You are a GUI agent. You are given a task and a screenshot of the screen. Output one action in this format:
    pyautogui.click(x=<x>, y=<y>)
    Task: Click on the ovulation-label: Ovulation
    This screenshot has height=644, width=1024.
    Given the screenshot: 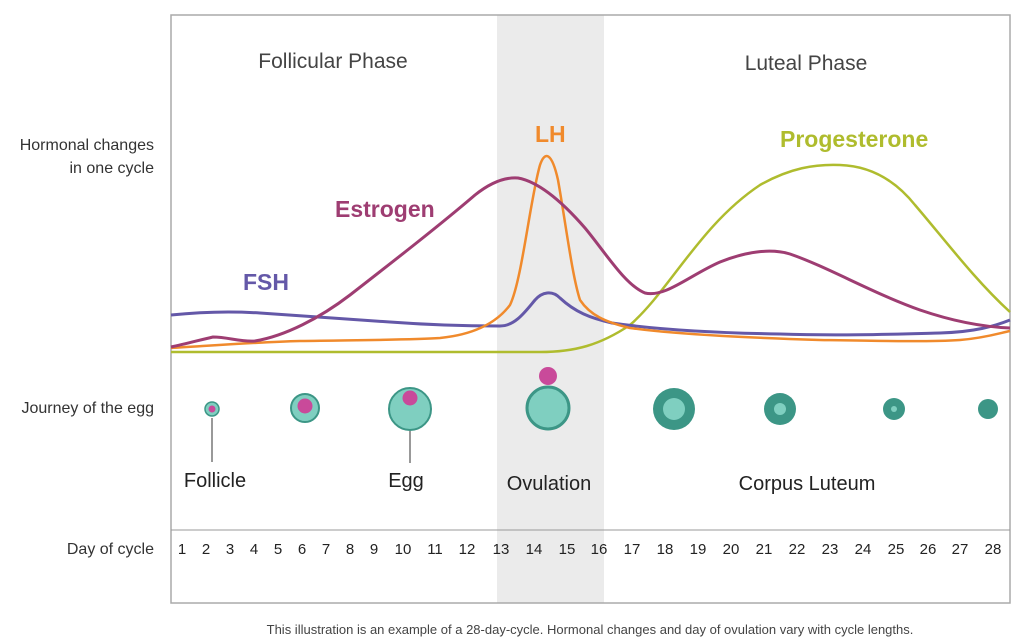 What is the action you would take?
    pyautogui.click(x=549, y=484)
    